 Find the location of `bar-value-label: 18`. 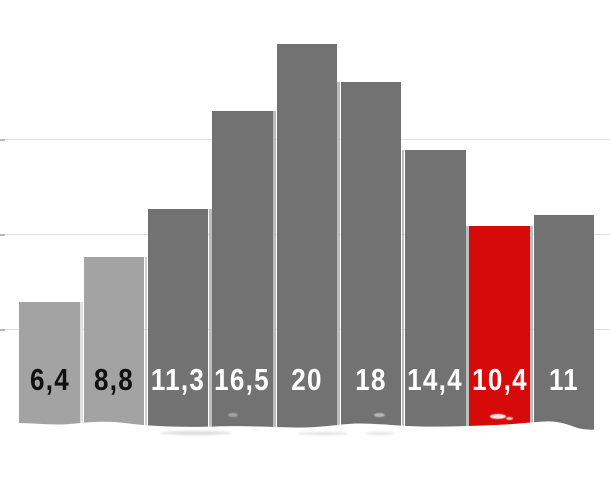

bar-value-label: 18 is located at coordinates (371, 379).